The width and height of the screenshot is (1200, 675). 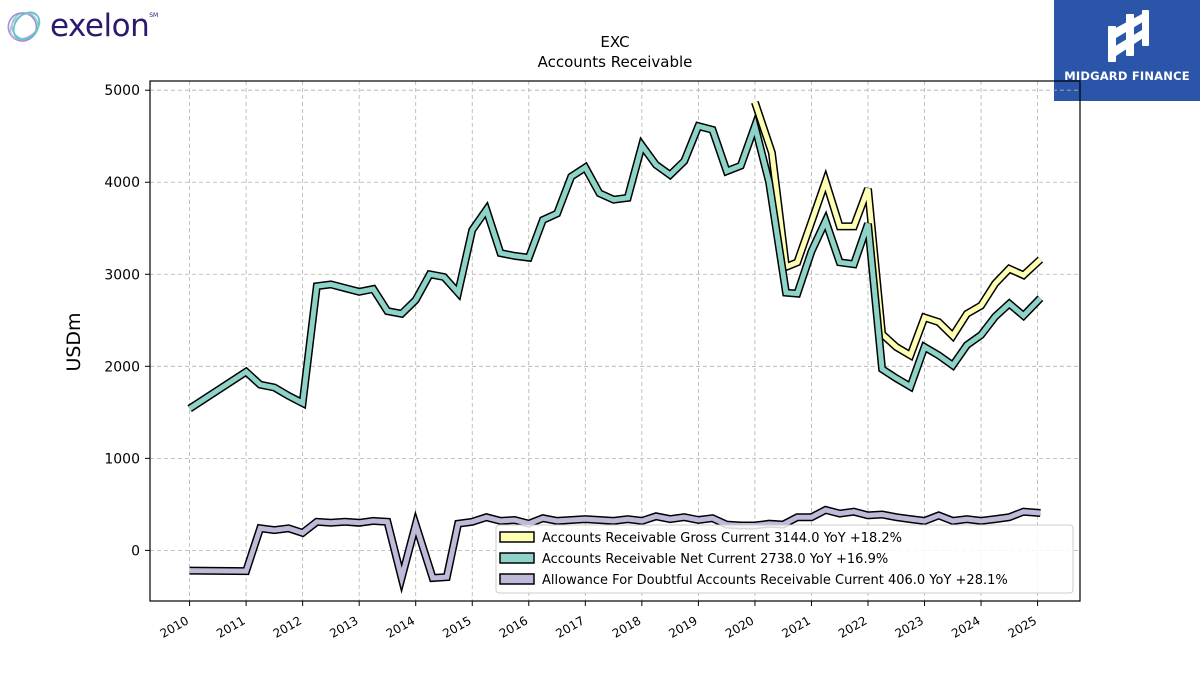 What do you see at coordinates (400, 626) in the screenshot?
I see `x-tick-label: 2014` at bounding box center [400, 626].